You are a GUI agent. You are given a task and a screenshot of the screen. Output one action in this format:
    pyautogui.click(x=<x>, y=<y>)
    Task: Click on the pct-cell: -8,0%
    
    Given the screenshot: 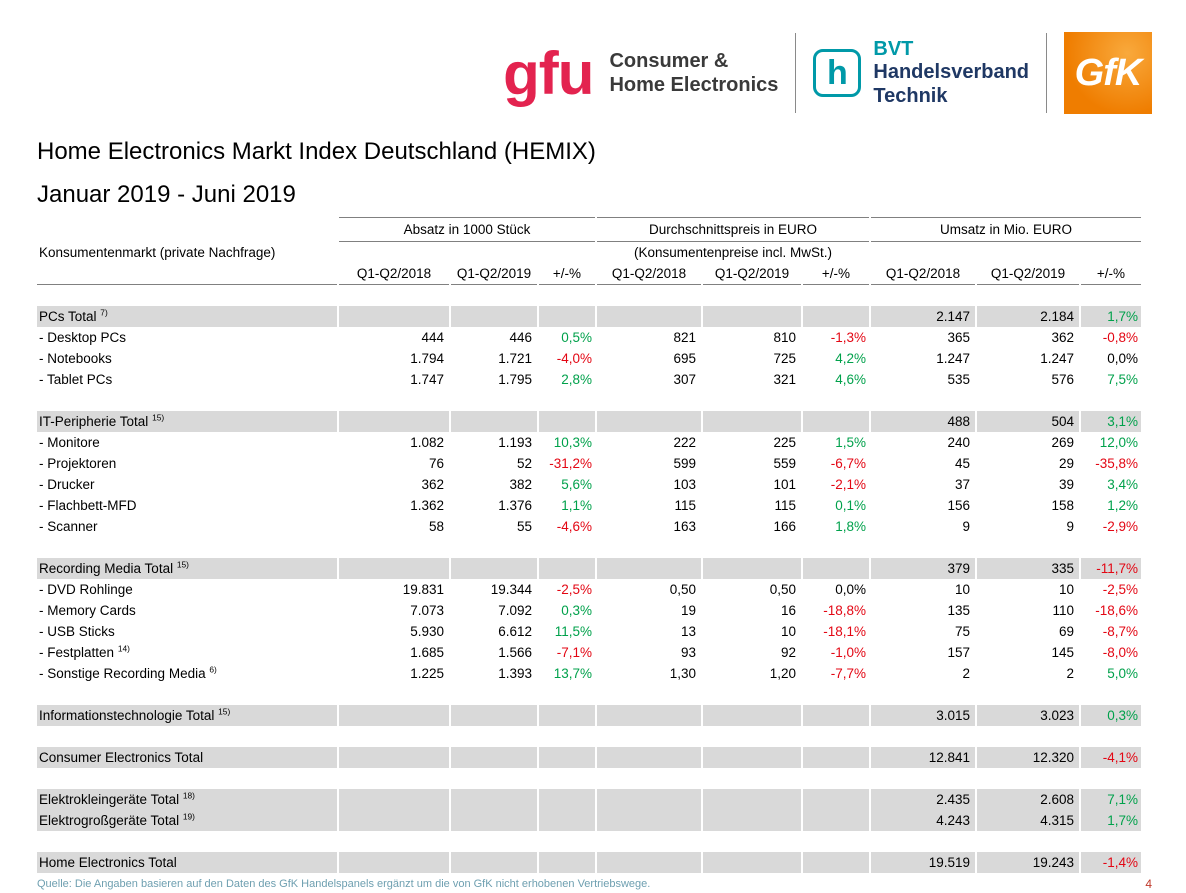 What is the action you would take?
    pyautogui.click(x=1120, y=652)
    